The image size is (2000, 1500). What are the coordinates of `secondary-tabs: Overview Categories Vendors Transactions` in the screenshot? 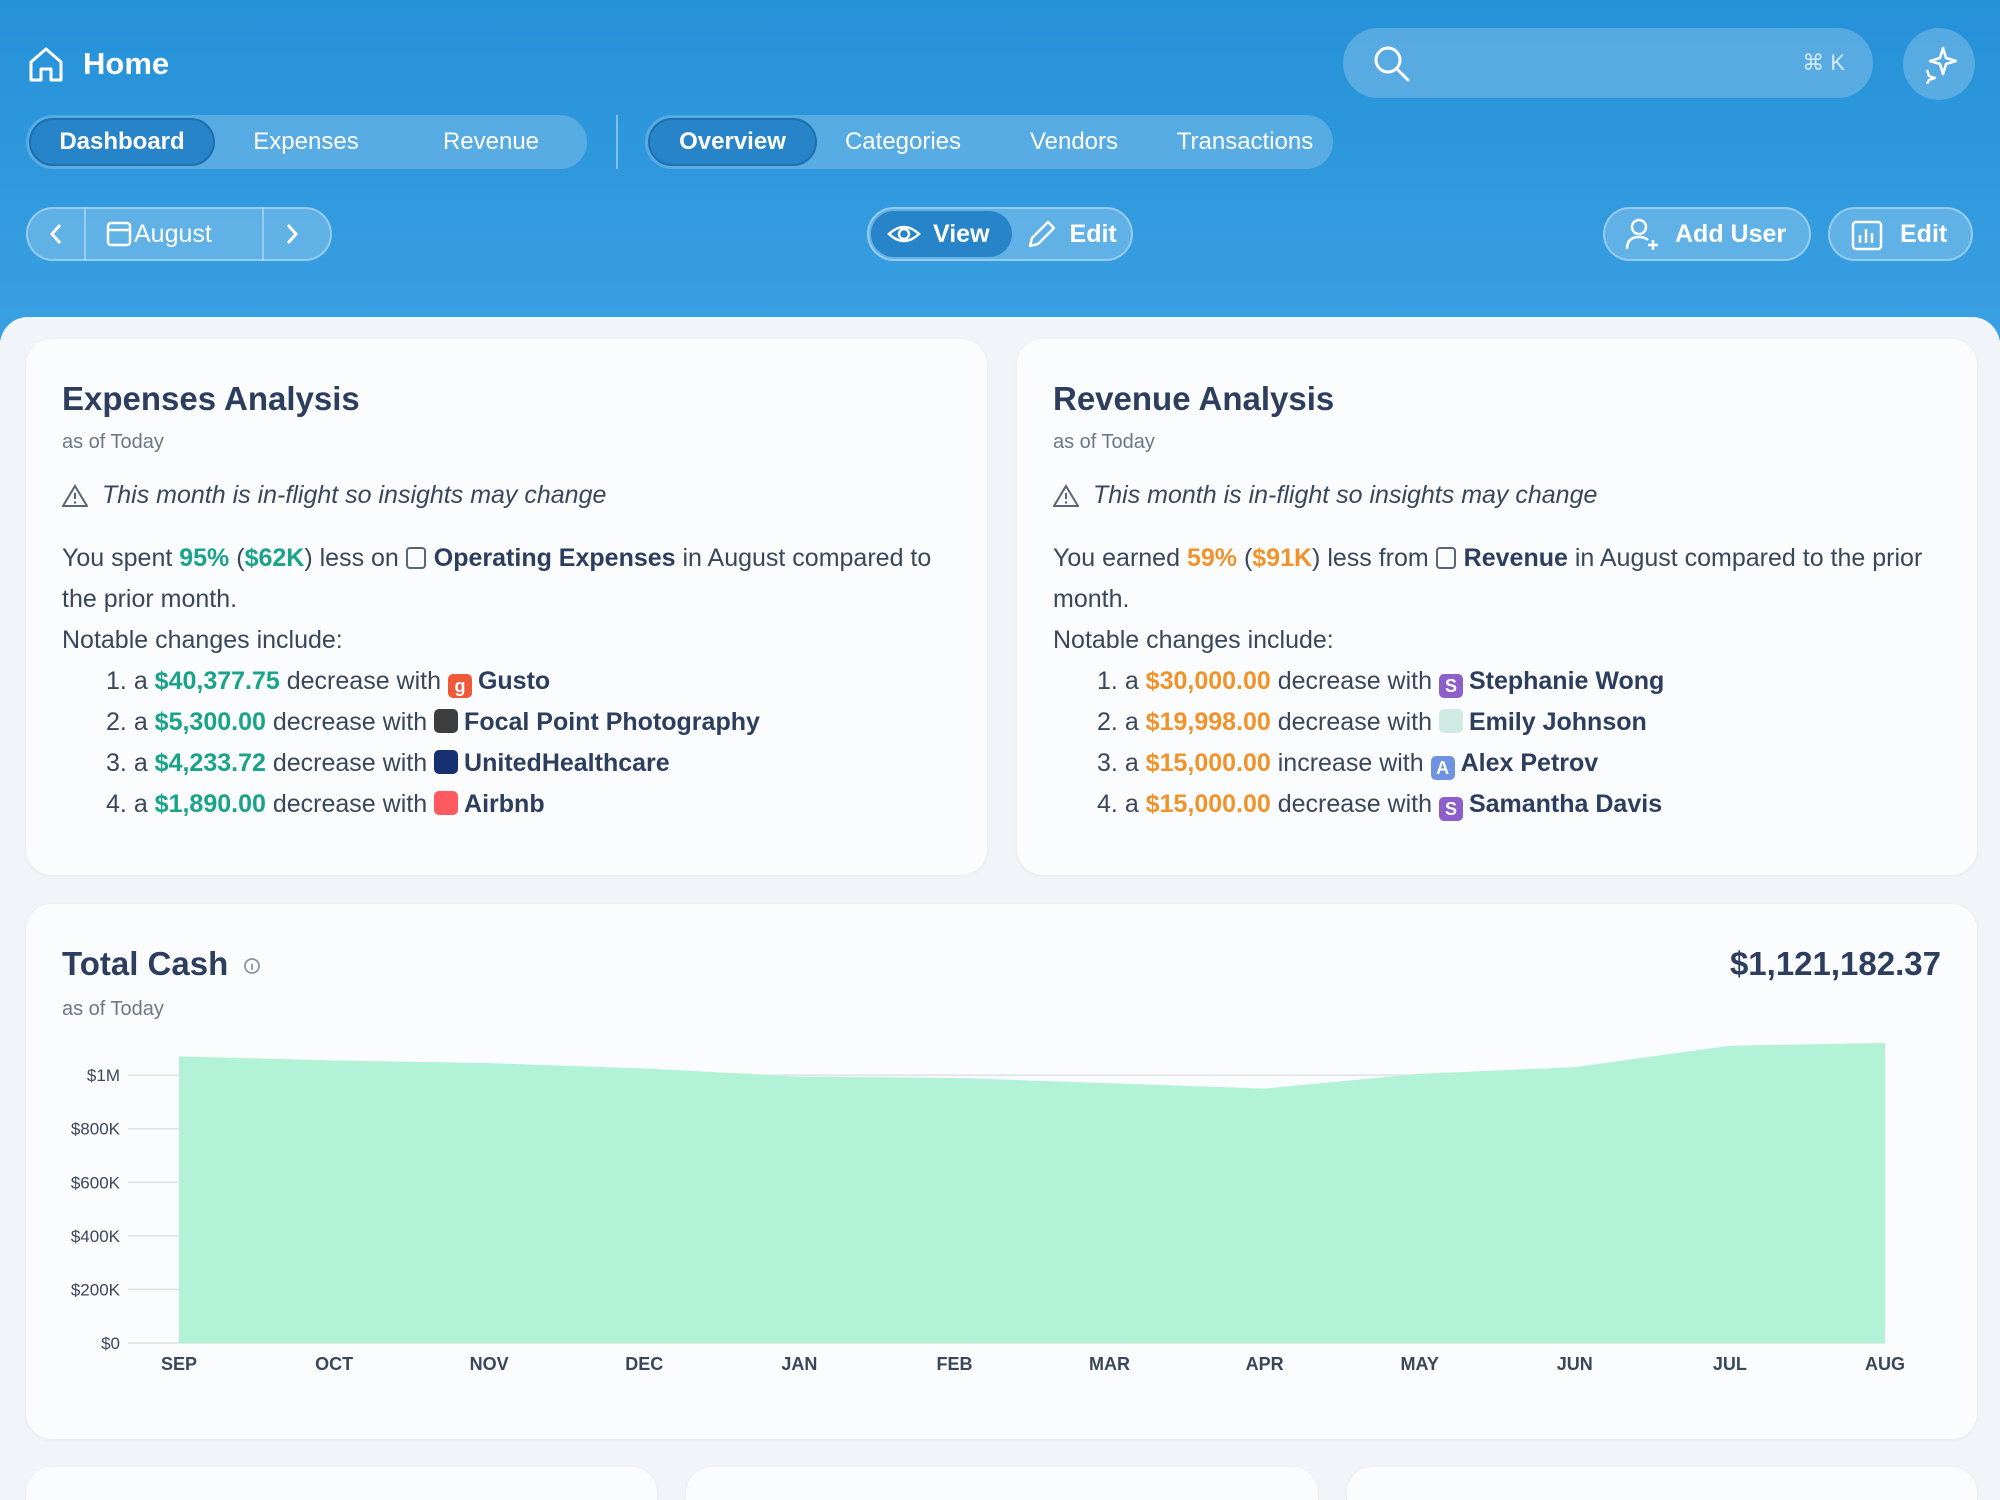 It's located at (989, 142).